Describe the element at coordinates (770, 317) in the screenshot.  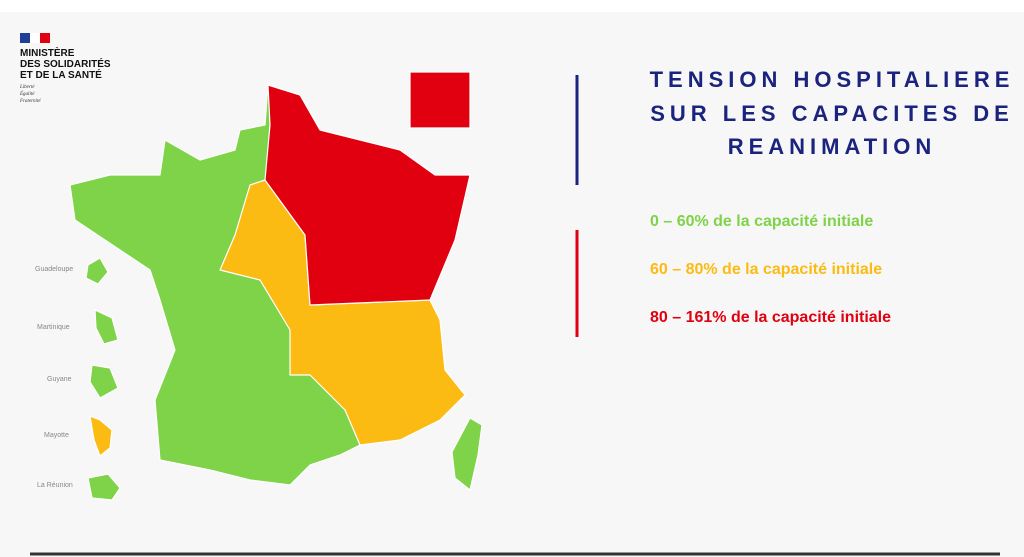
I see `legend-item: 80 – 161% de la capacité initiale` at that location.